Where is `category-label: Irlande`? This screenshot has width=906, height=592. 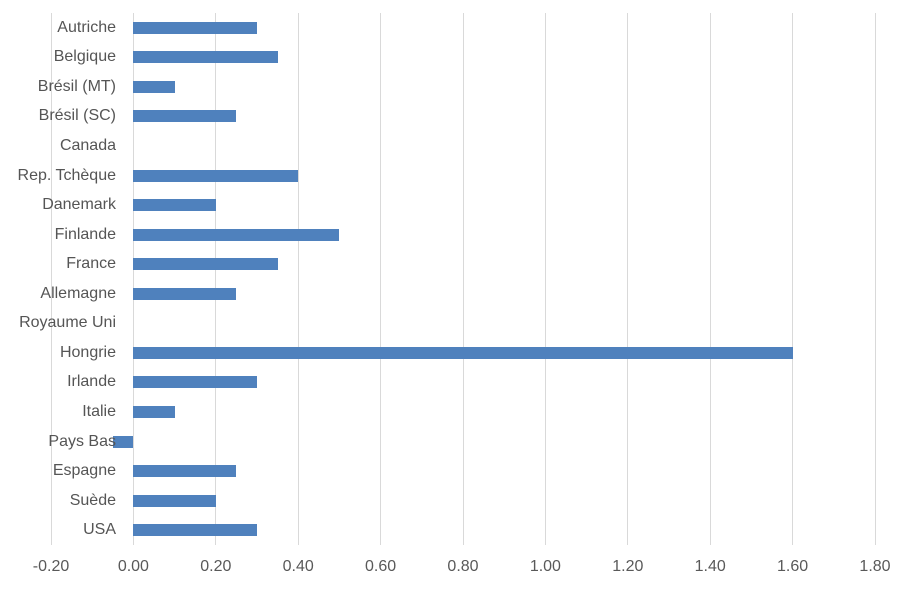
category-label: Irlande is located at coordinates (91, 382).